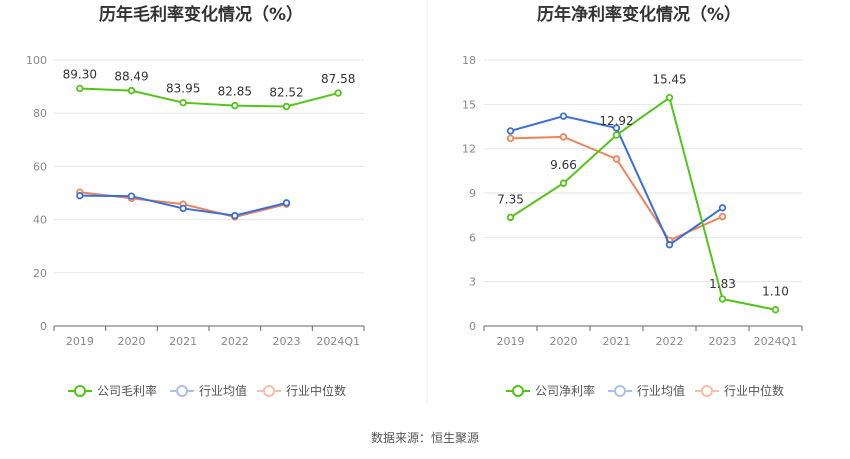 The height and width of the screenshot is (459, 850). I want to click on left-legend: 公司毛利率 行业均值 行业中位数, so click(207, 390).